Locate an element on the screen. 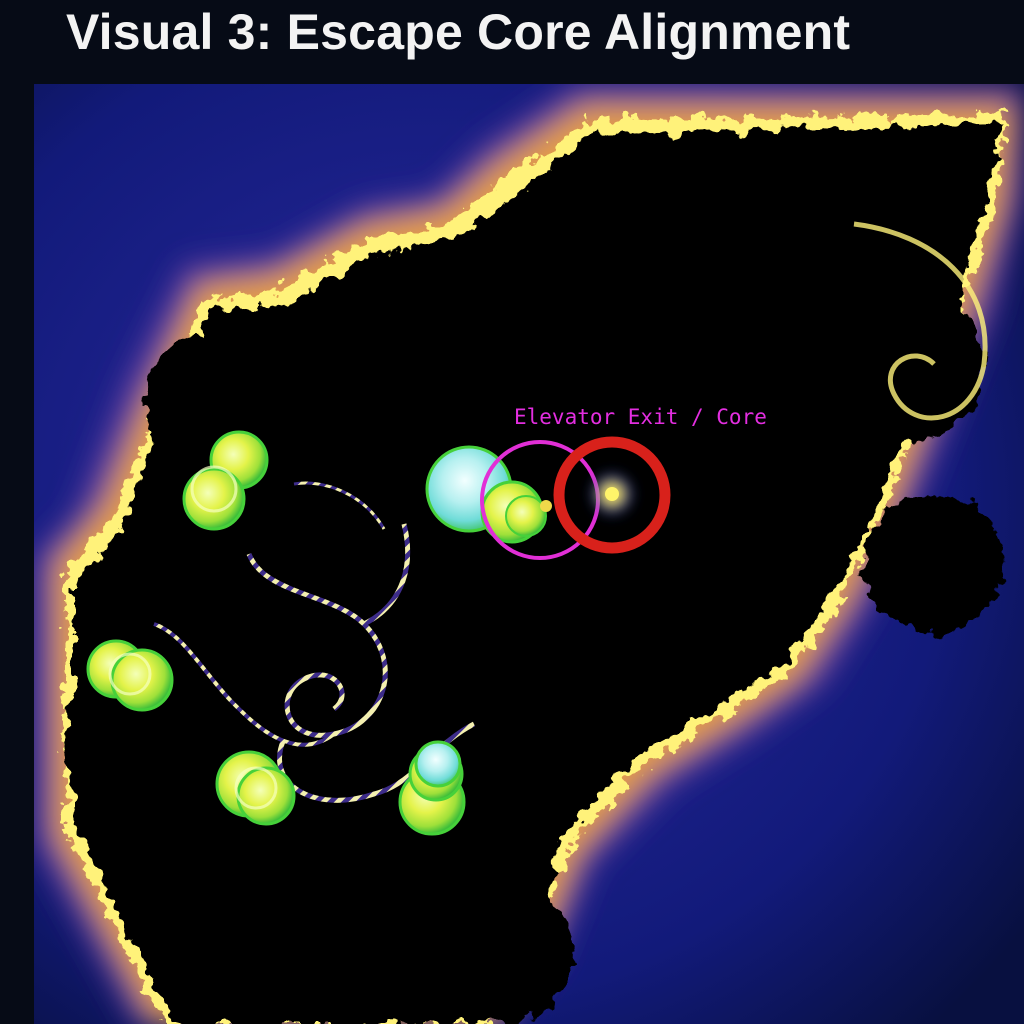 The width and height of the screenshot is (1024, 1024). target-ring-icon is located at coordinates (612, 495).